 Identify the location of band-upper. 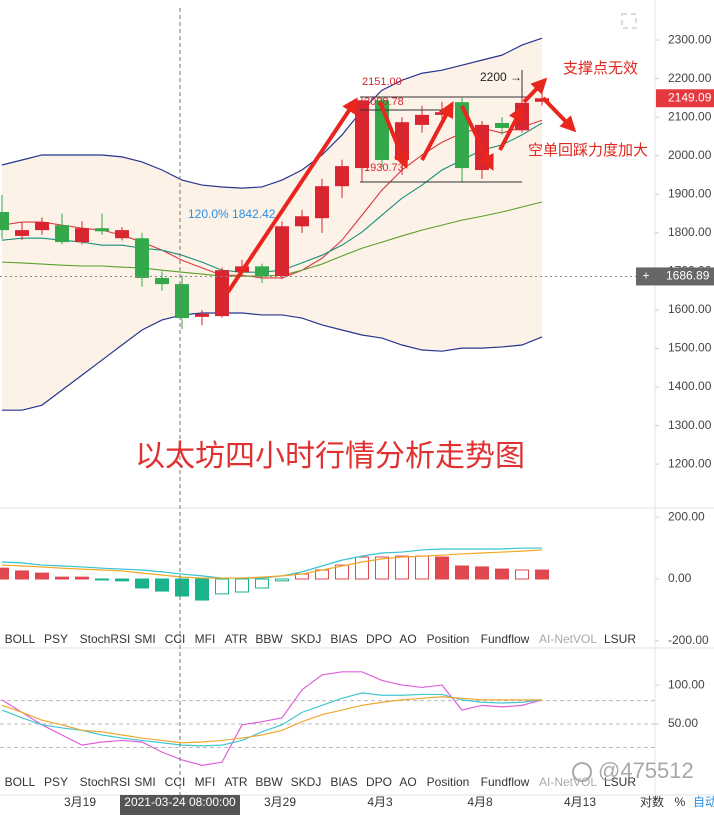
(272, 113).